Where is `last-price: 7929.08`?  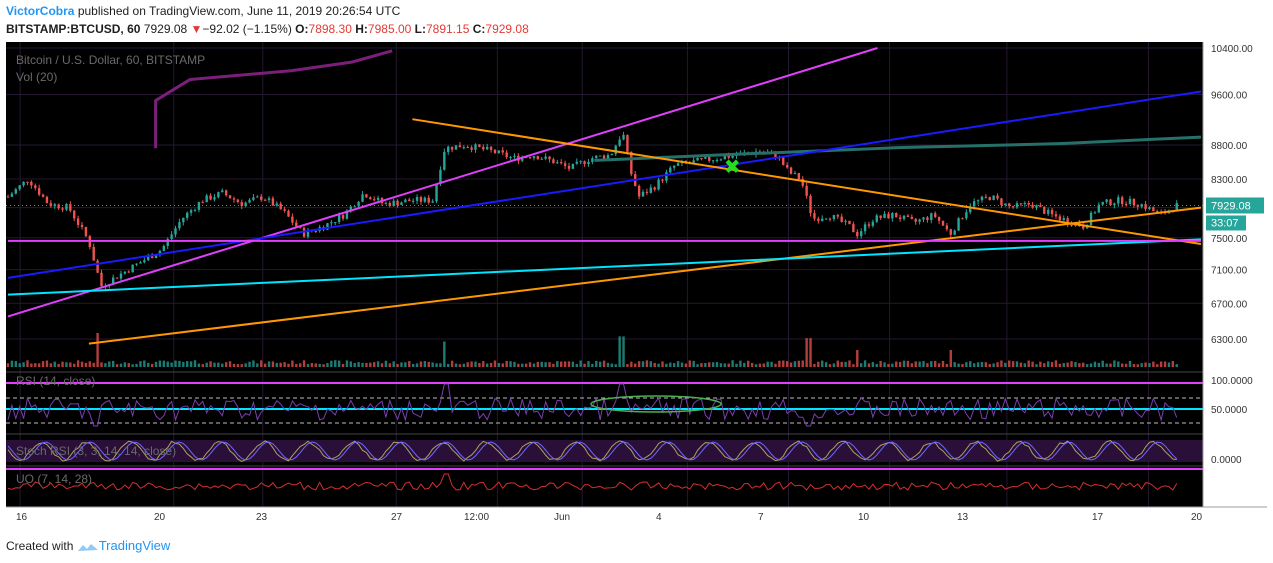
last-price: 7929.08 is located at coordinates (165, 29).